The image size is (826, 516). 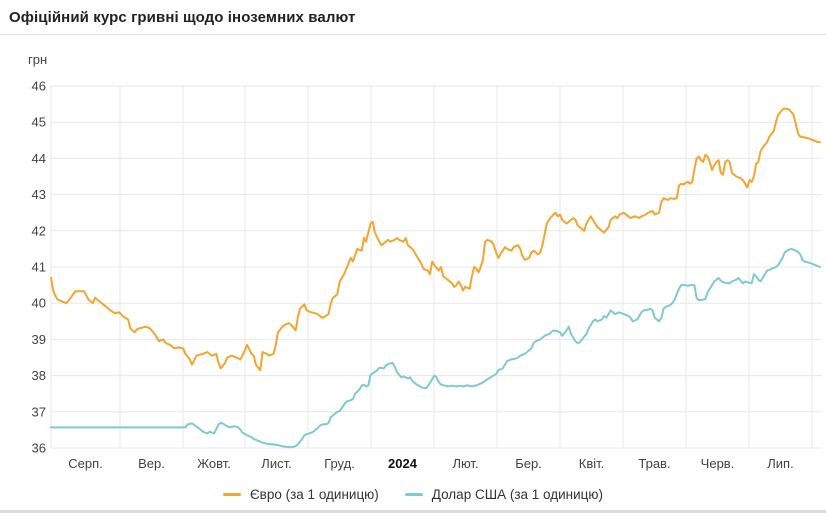 What do you see at coordinates (465, 463) in the screenshot?
I see `x-tick-label: Лют.` at bounding box center [465, 463].